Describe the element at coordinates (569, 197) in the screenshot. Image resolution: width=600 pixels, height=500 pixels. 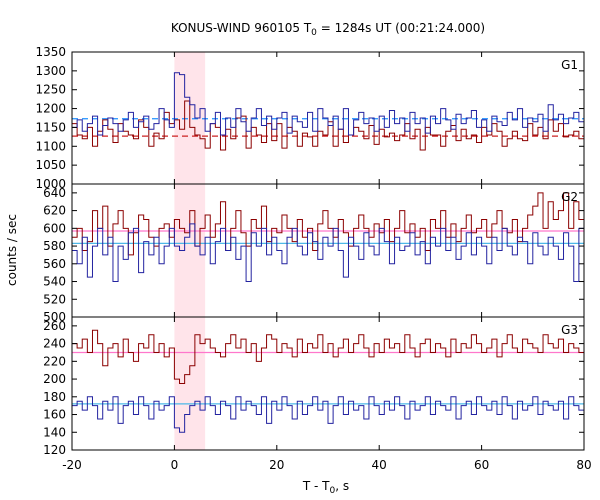
I see `panel-label-g2: G2` at that location.